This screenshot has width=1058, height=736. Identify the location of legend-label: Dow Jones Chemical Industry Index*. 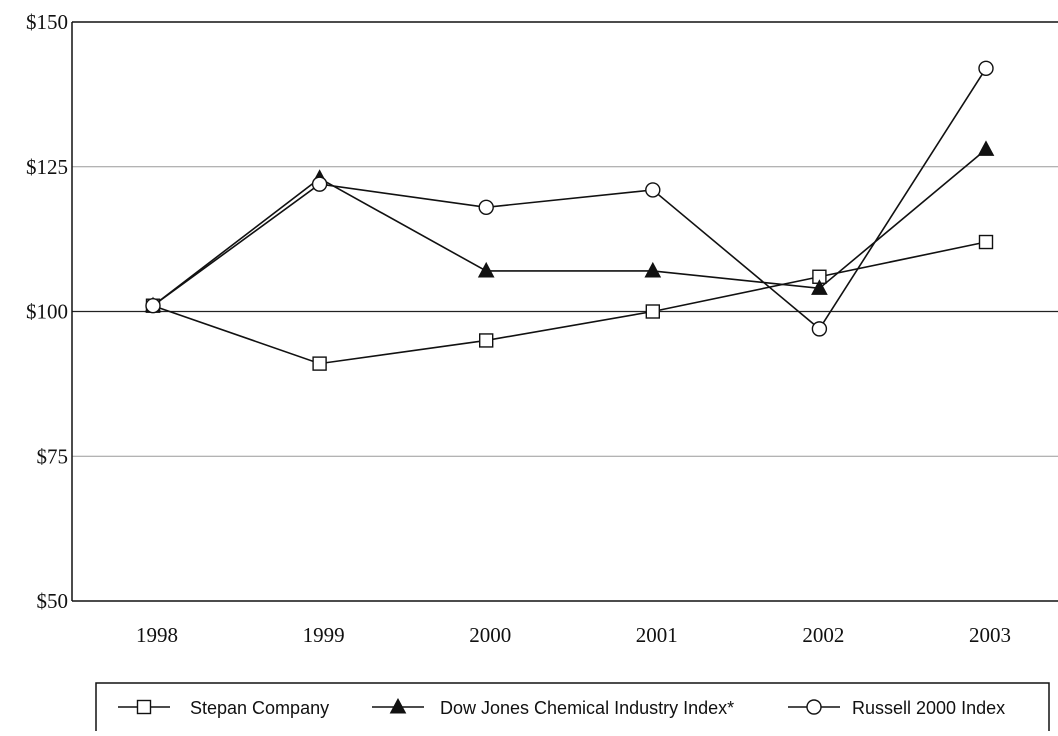
(587, 708).